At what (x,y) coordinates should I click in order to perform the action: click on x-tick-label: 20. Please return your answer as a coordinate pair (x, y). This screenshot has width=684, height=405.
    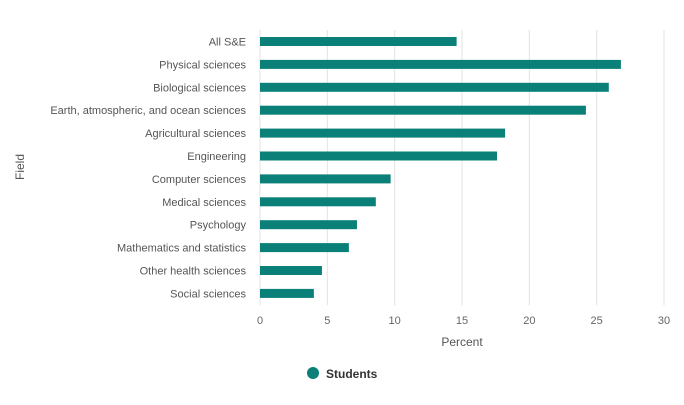
    Looking at the image, I should click on (529, 321).